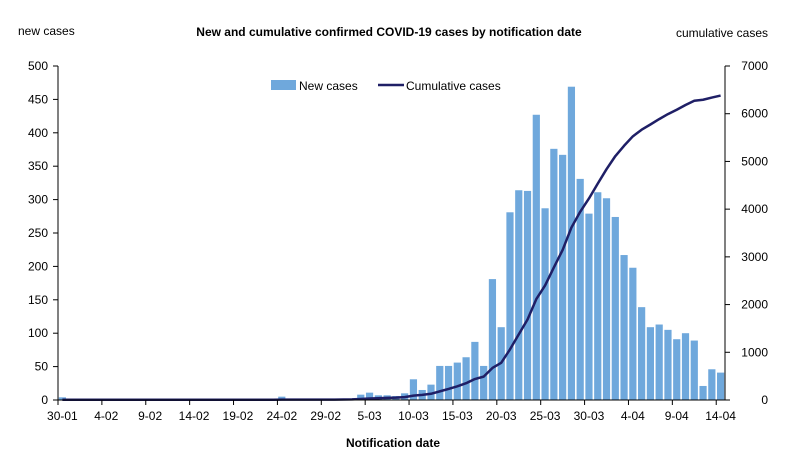 This screenshot has height=462, width=792. What do you see at coordinates (325, 416) in the screenshot?
I see `x-tick-label: 29-02` at bounding box center [325, 416].